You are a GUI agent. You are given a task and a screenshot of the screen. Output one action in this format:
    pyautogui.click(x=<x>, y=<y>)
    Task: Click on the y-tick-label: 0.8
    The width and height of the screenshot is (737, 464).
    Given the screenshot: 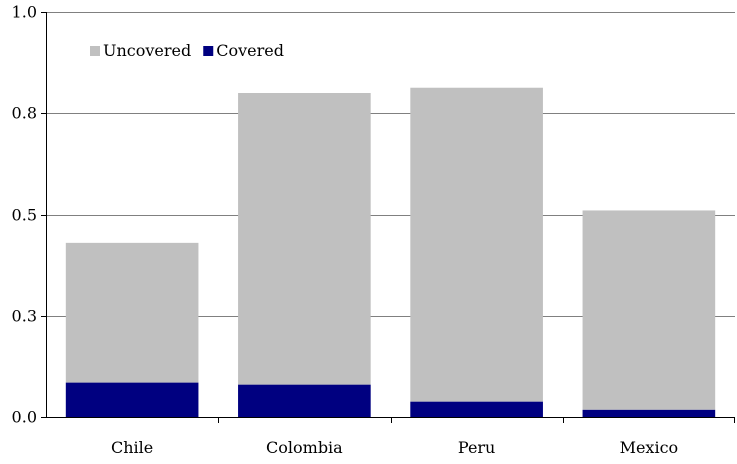 What is the action you would take?
    pyautogui.click(x=24, y=113)
    